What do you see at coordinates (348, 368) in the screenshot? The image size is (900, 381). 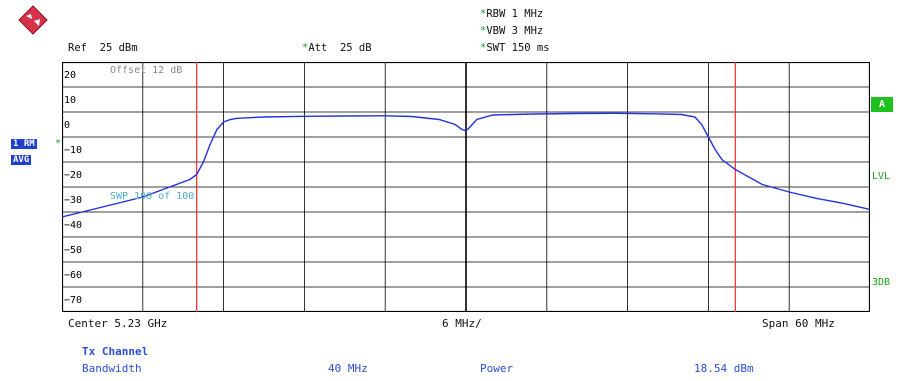 I see `bandwidth-value: 40 MHz` at bounding box center [348, 368].